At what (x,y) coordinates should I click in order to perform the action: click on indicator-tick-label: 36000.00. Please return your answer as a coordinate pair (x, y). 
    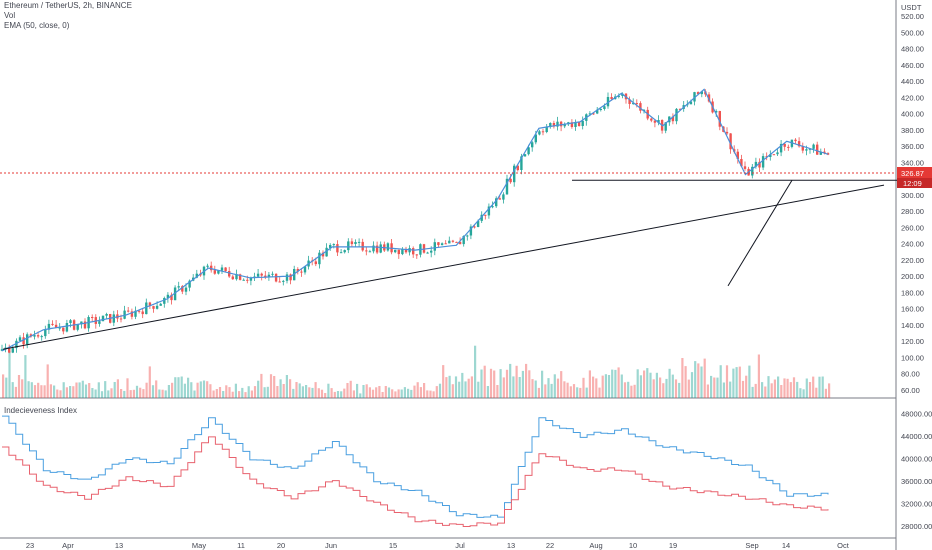
    Looking at the image, I should click on (916, 481).